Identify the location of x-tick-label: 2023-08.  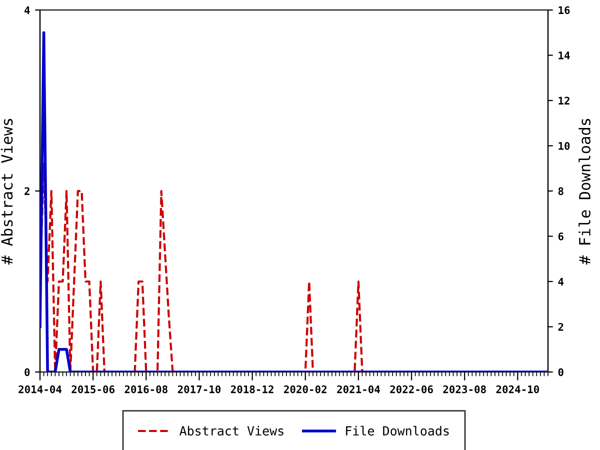
(464, 389).